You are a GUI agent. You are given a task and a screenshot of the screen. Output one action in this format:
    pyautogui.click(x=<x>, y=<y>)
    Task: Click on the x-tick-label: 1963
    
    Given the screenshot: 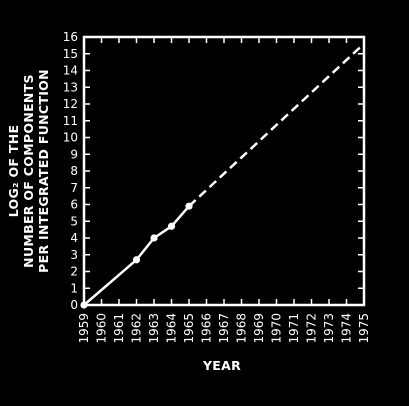 What is the action you would take?
    pyautogui.click(x=154, y=328)
    